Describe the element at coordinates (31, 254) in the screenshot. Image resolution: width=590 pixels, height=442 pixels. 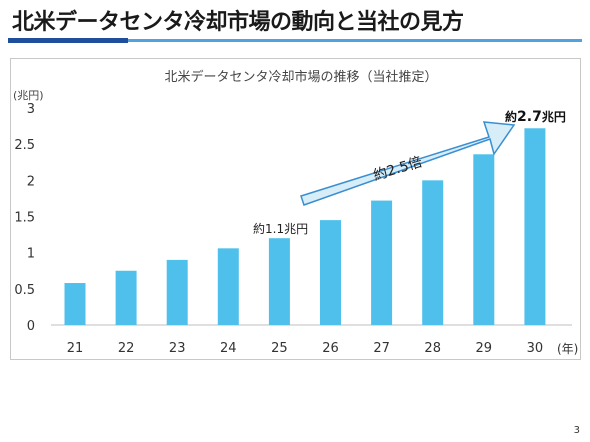
I see `y-tick-label: 1` at that location.